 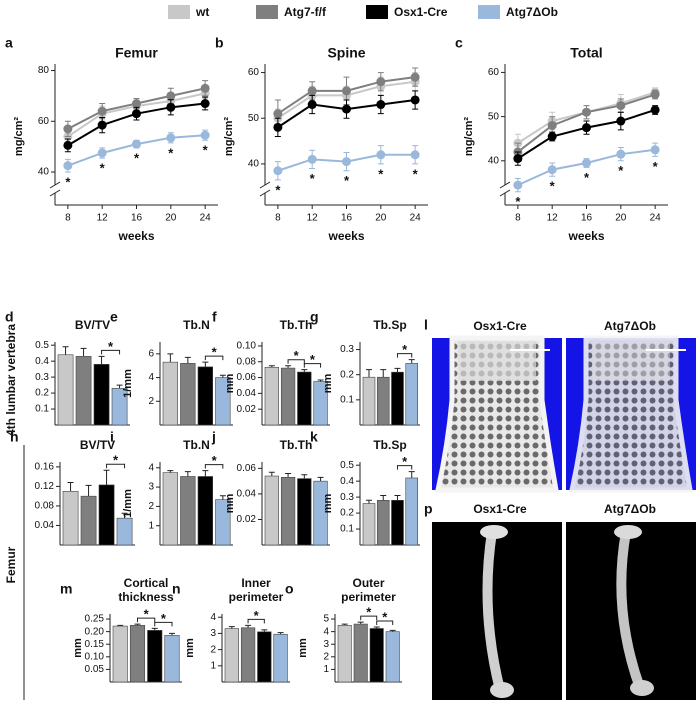 I want to click on legend-label: Atg7ΔOb, so click(x=532, y=12).